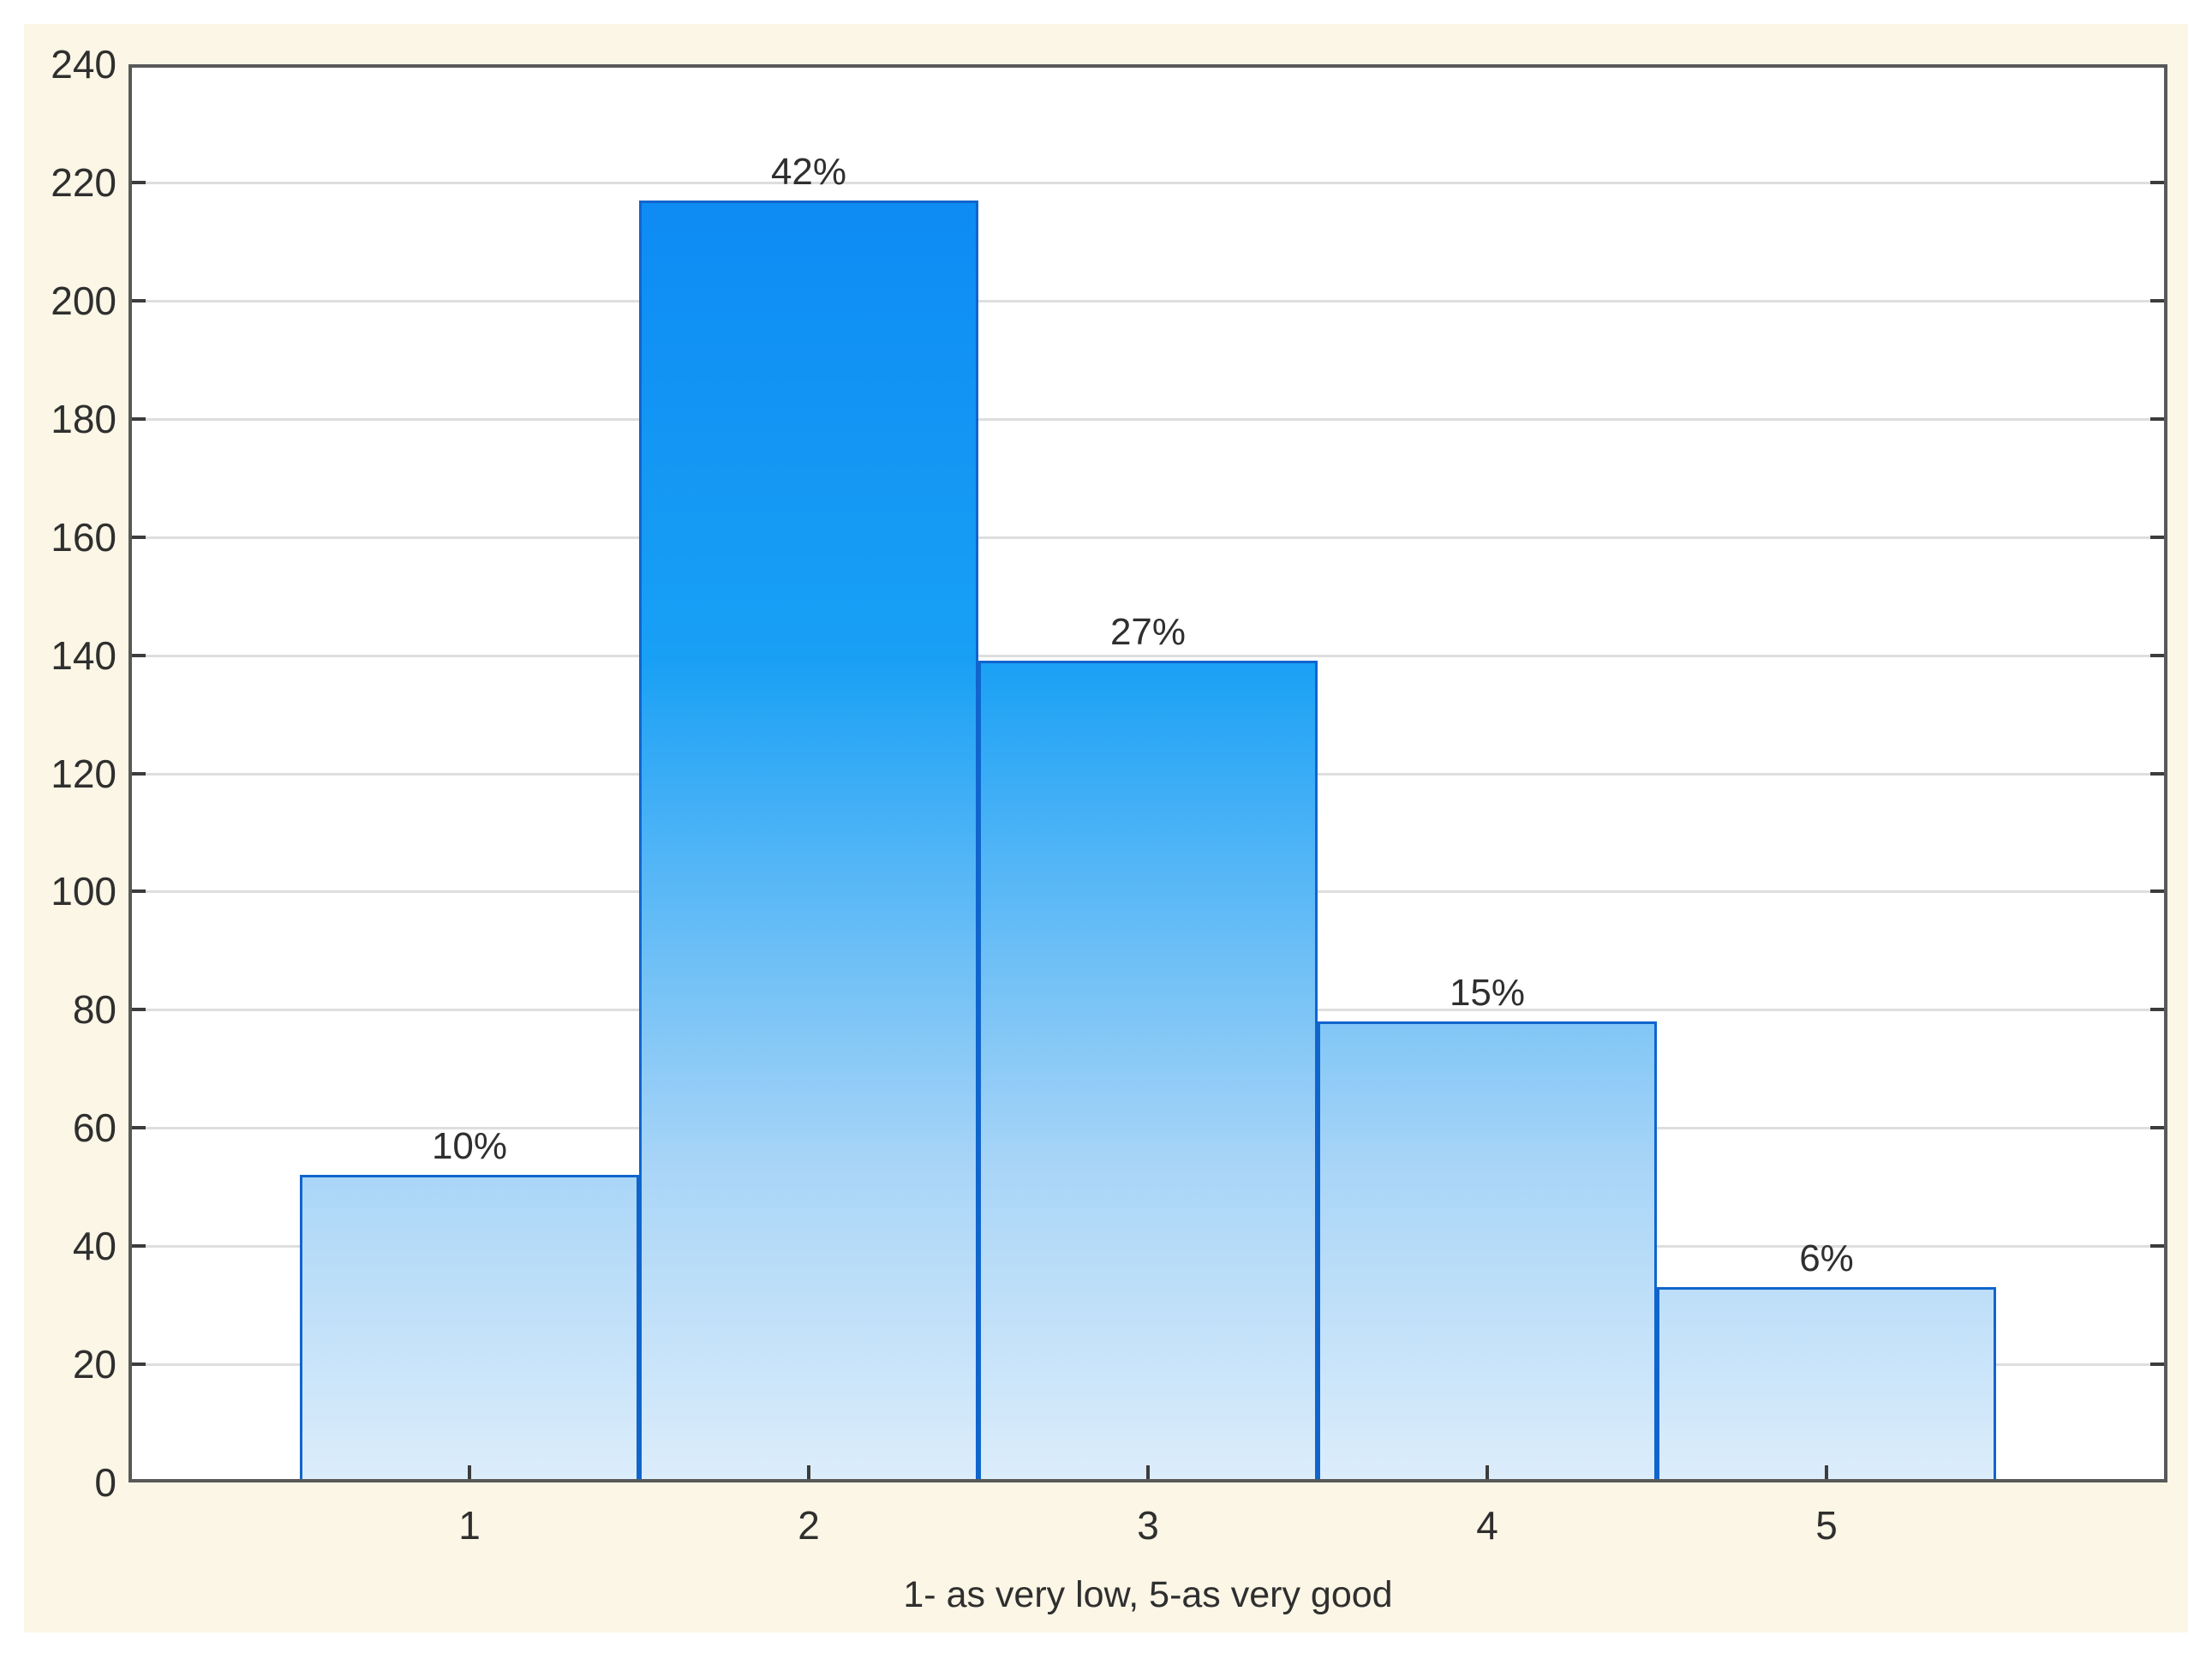 Image resolution: width=2212 pixels, height=1671 pixels. Describe the element at coordinates (84, 182) in the screenshot. I see `y-tick-label: 220` at that location.